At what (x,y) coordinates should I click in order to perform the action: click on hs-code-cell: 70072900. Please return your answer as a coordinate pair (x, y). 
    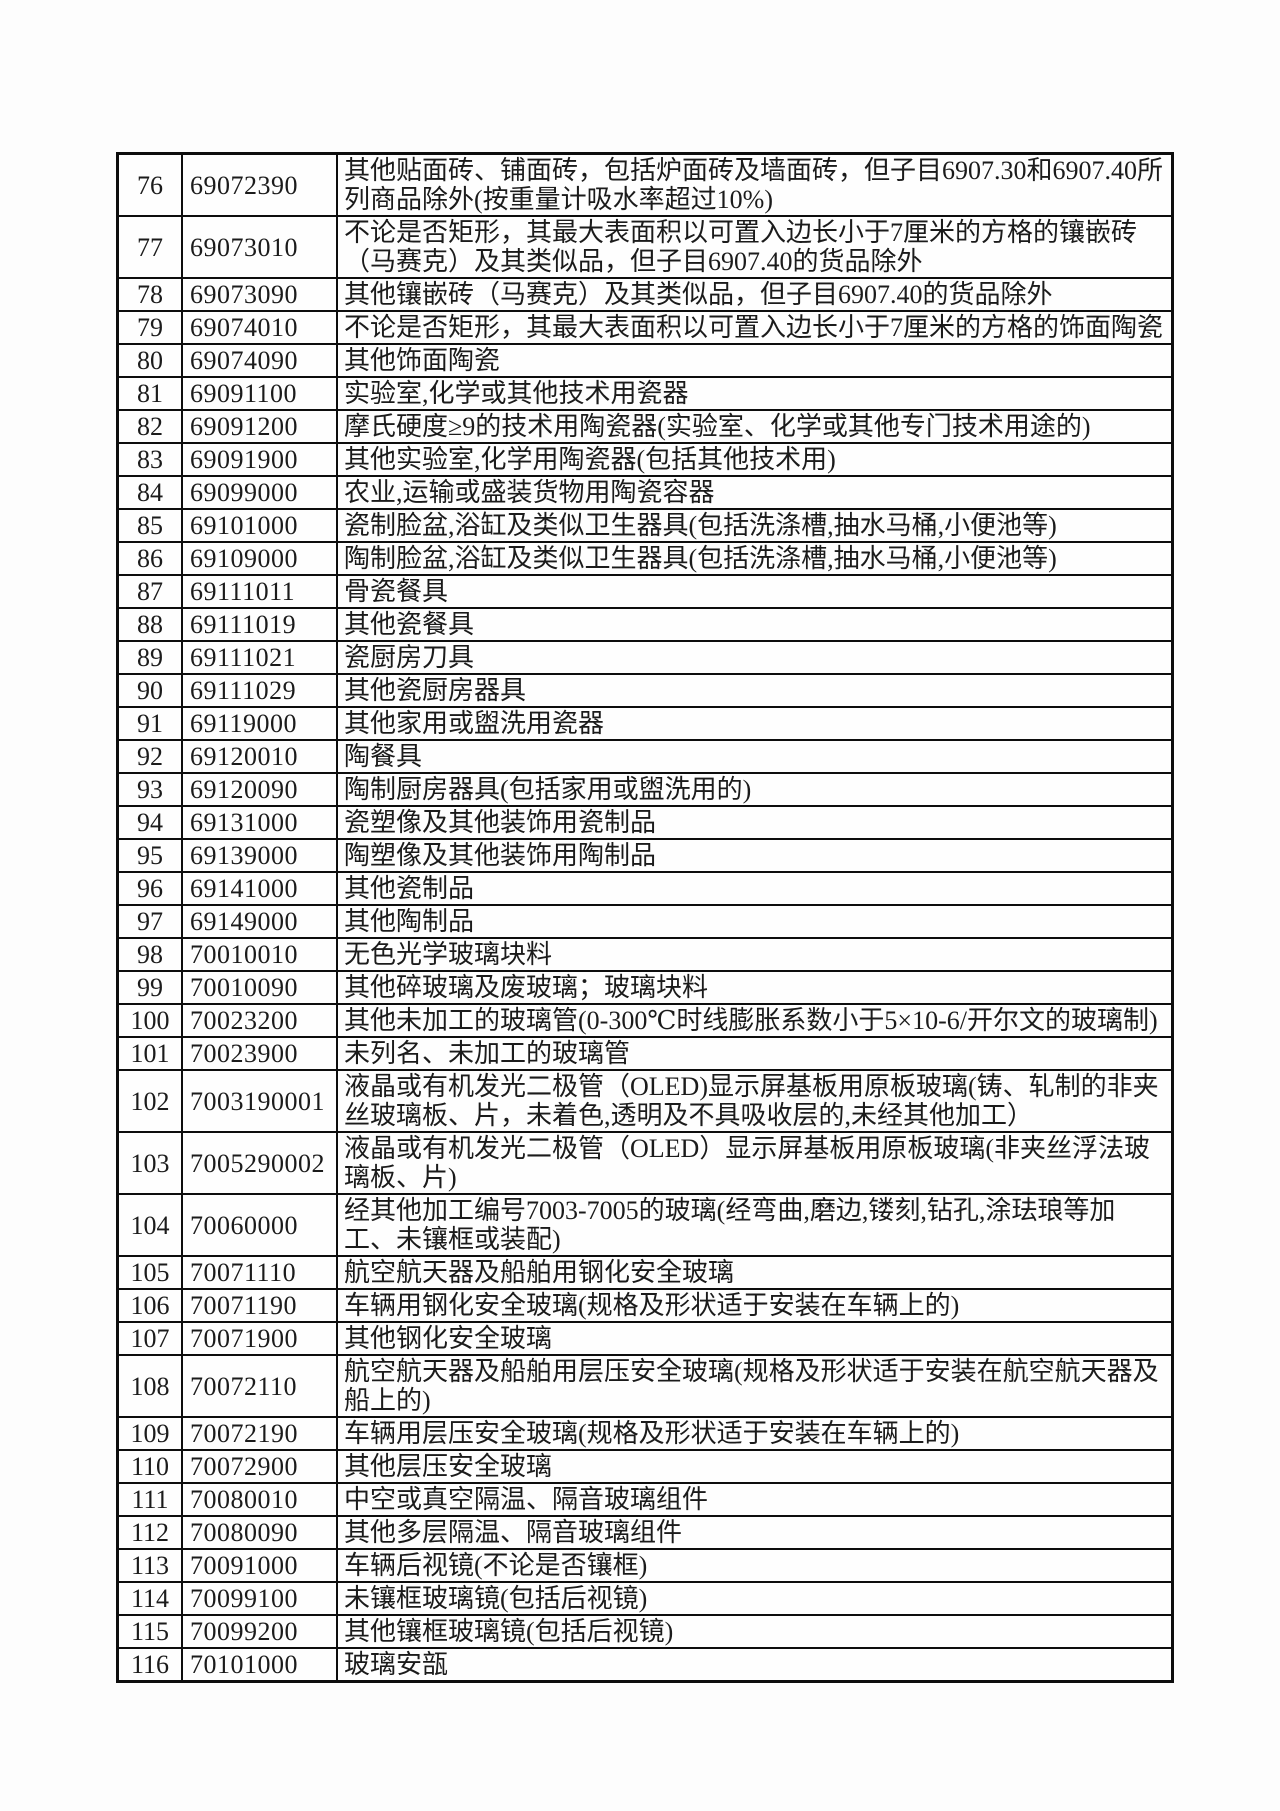
    Looking at the image, I should click on (259, 1466).